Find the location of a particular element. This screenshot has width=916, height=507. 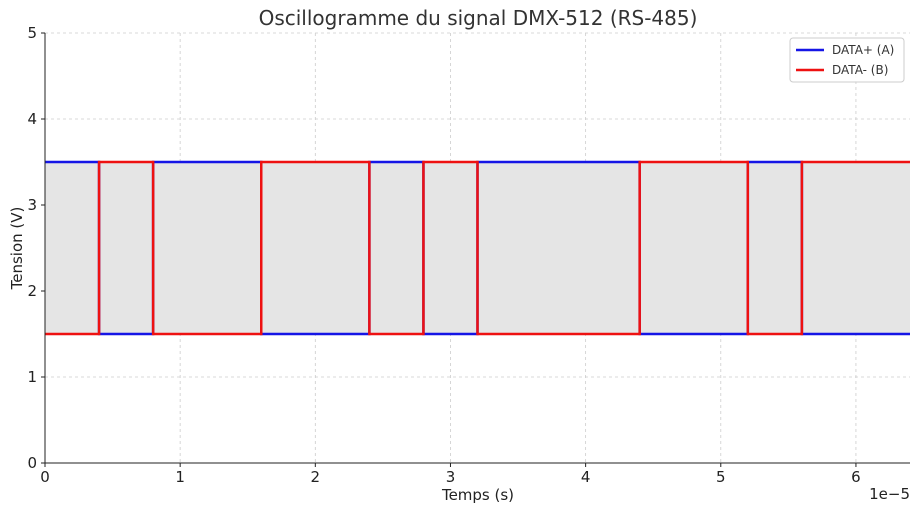

x-tick-label: 1 is located at coordinates (180, 477).